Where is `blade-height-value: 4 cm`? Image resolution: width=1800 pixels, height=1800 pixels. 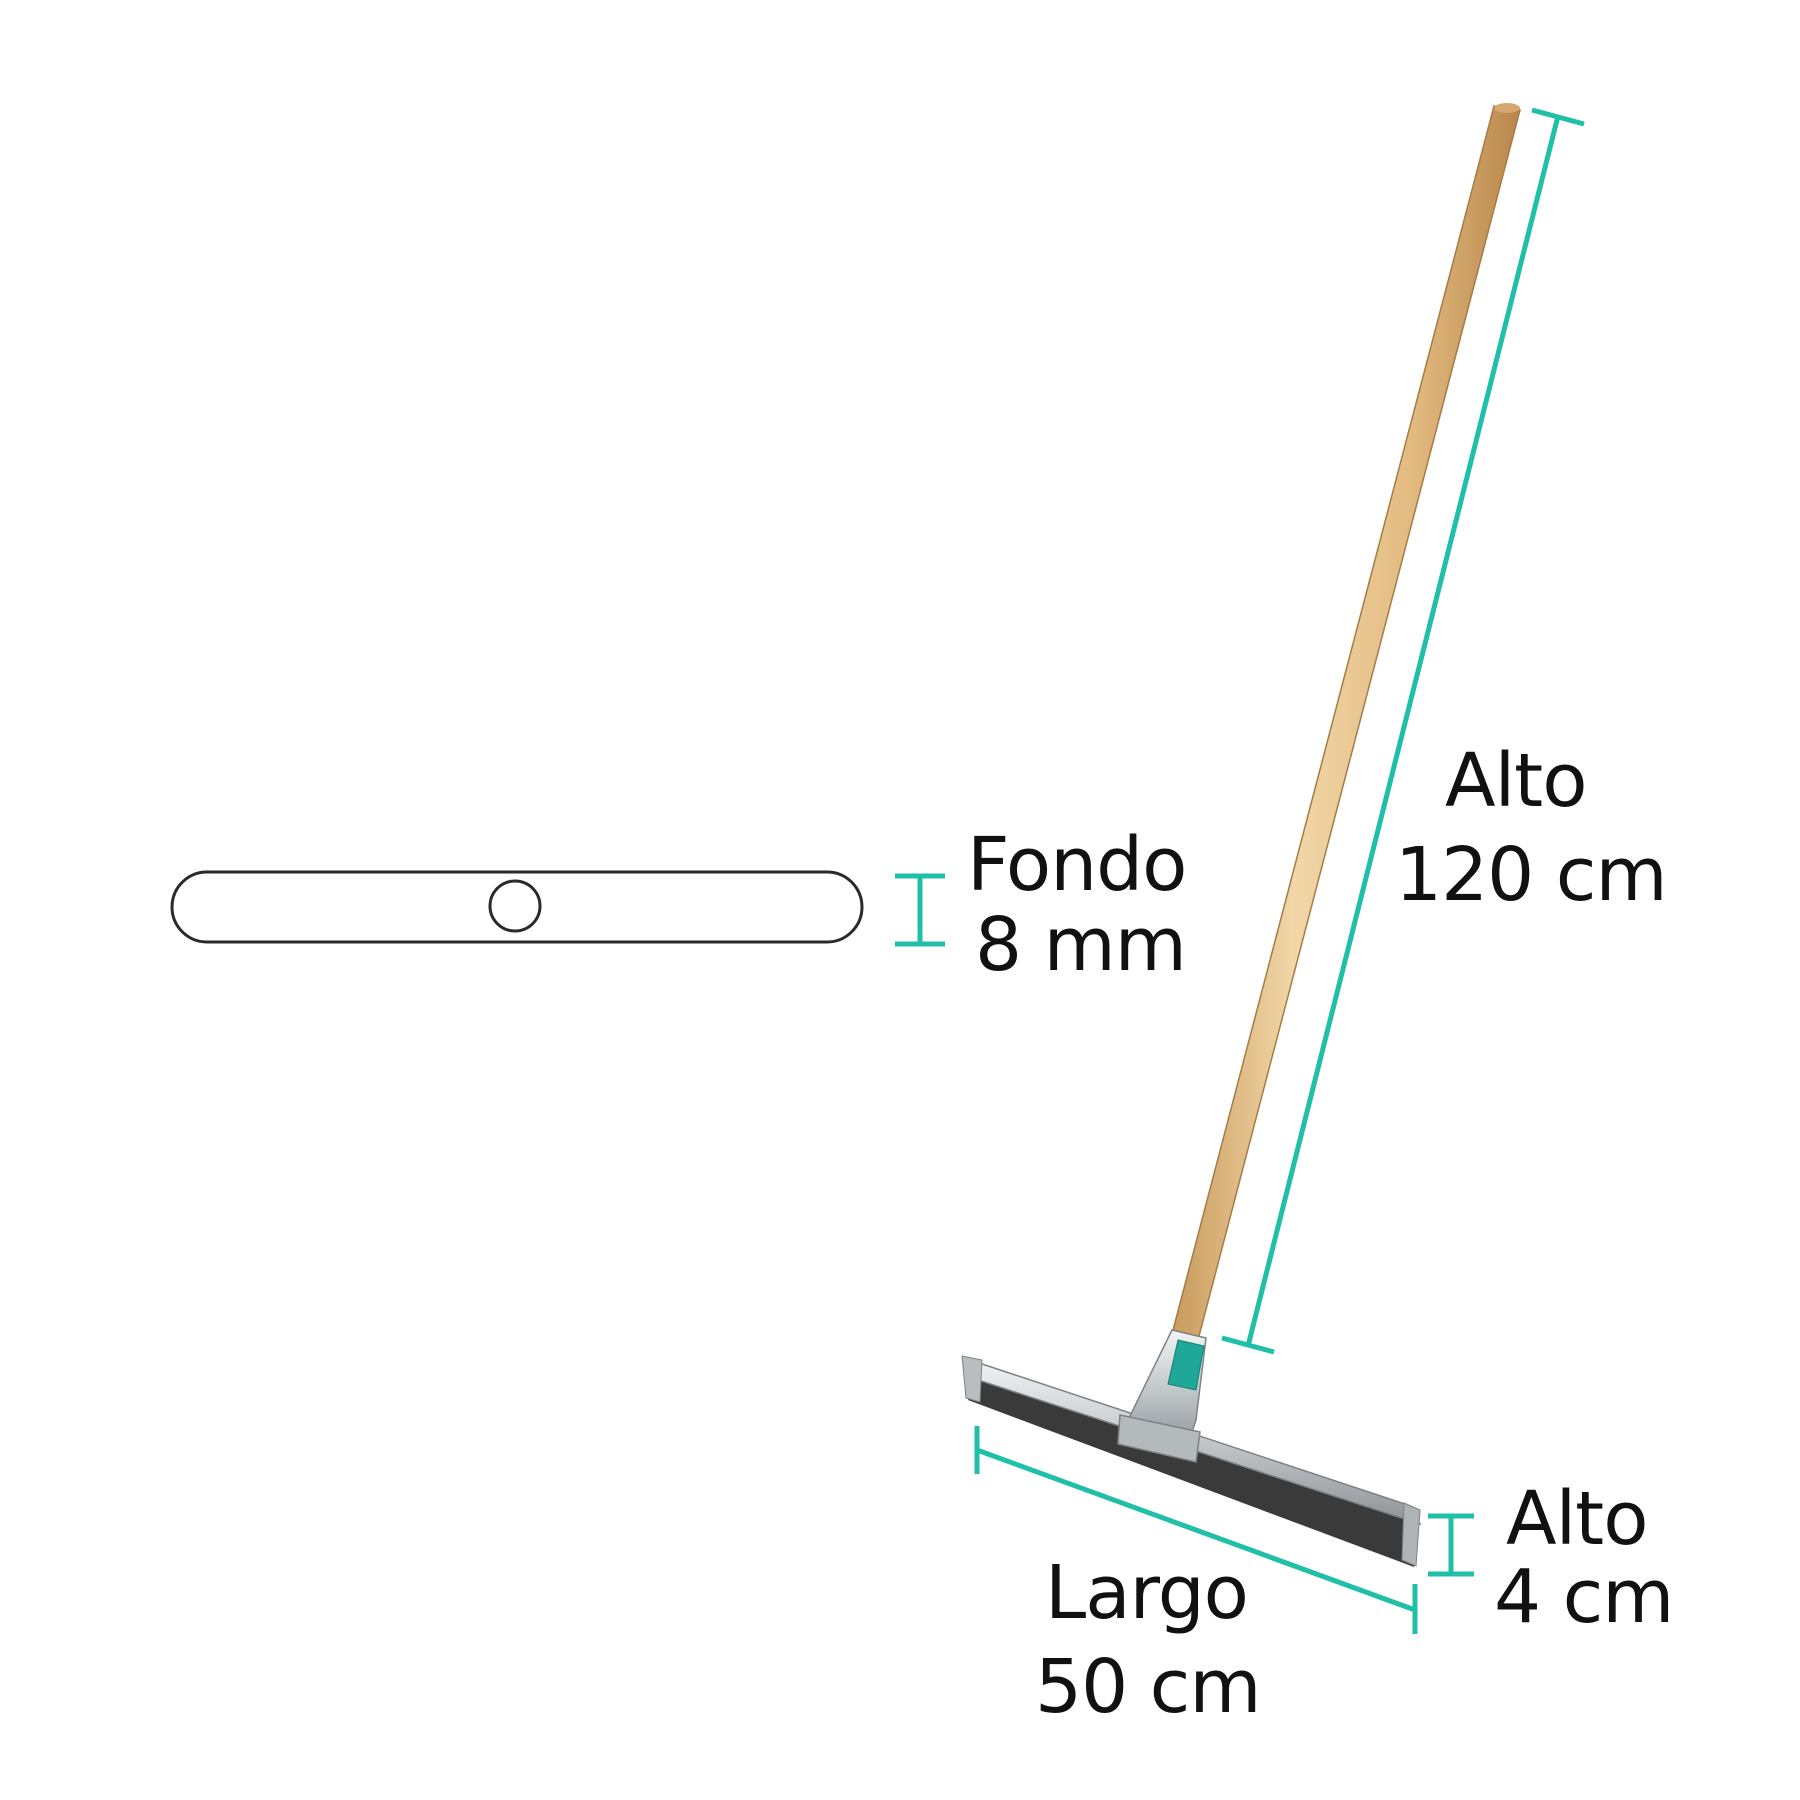
blade-height-value: 4 cm is located at coordinates (1583, 1597).